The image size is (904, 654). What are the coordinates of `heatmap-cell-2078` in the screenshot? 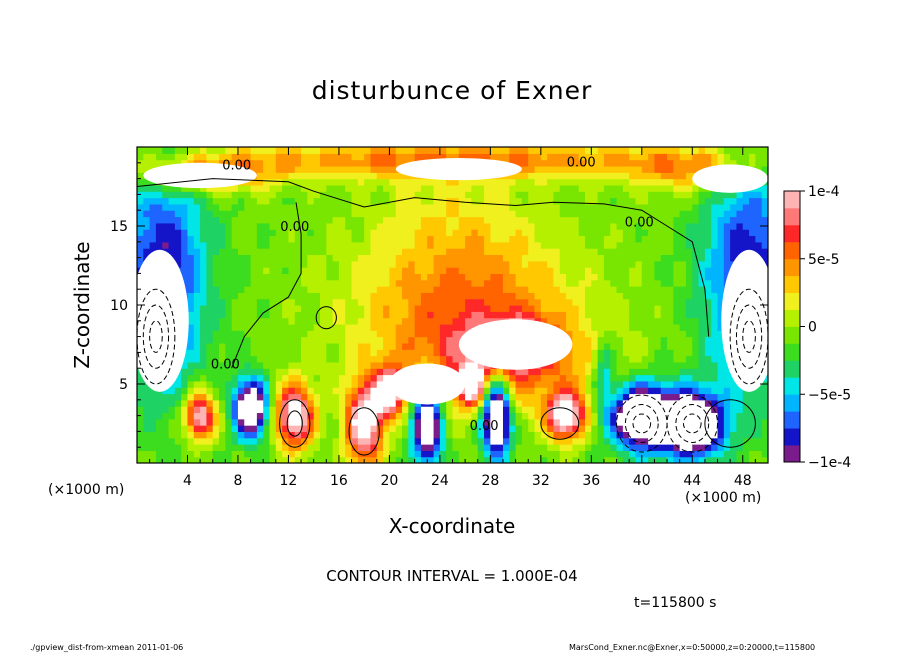 It's located at (399, 283).